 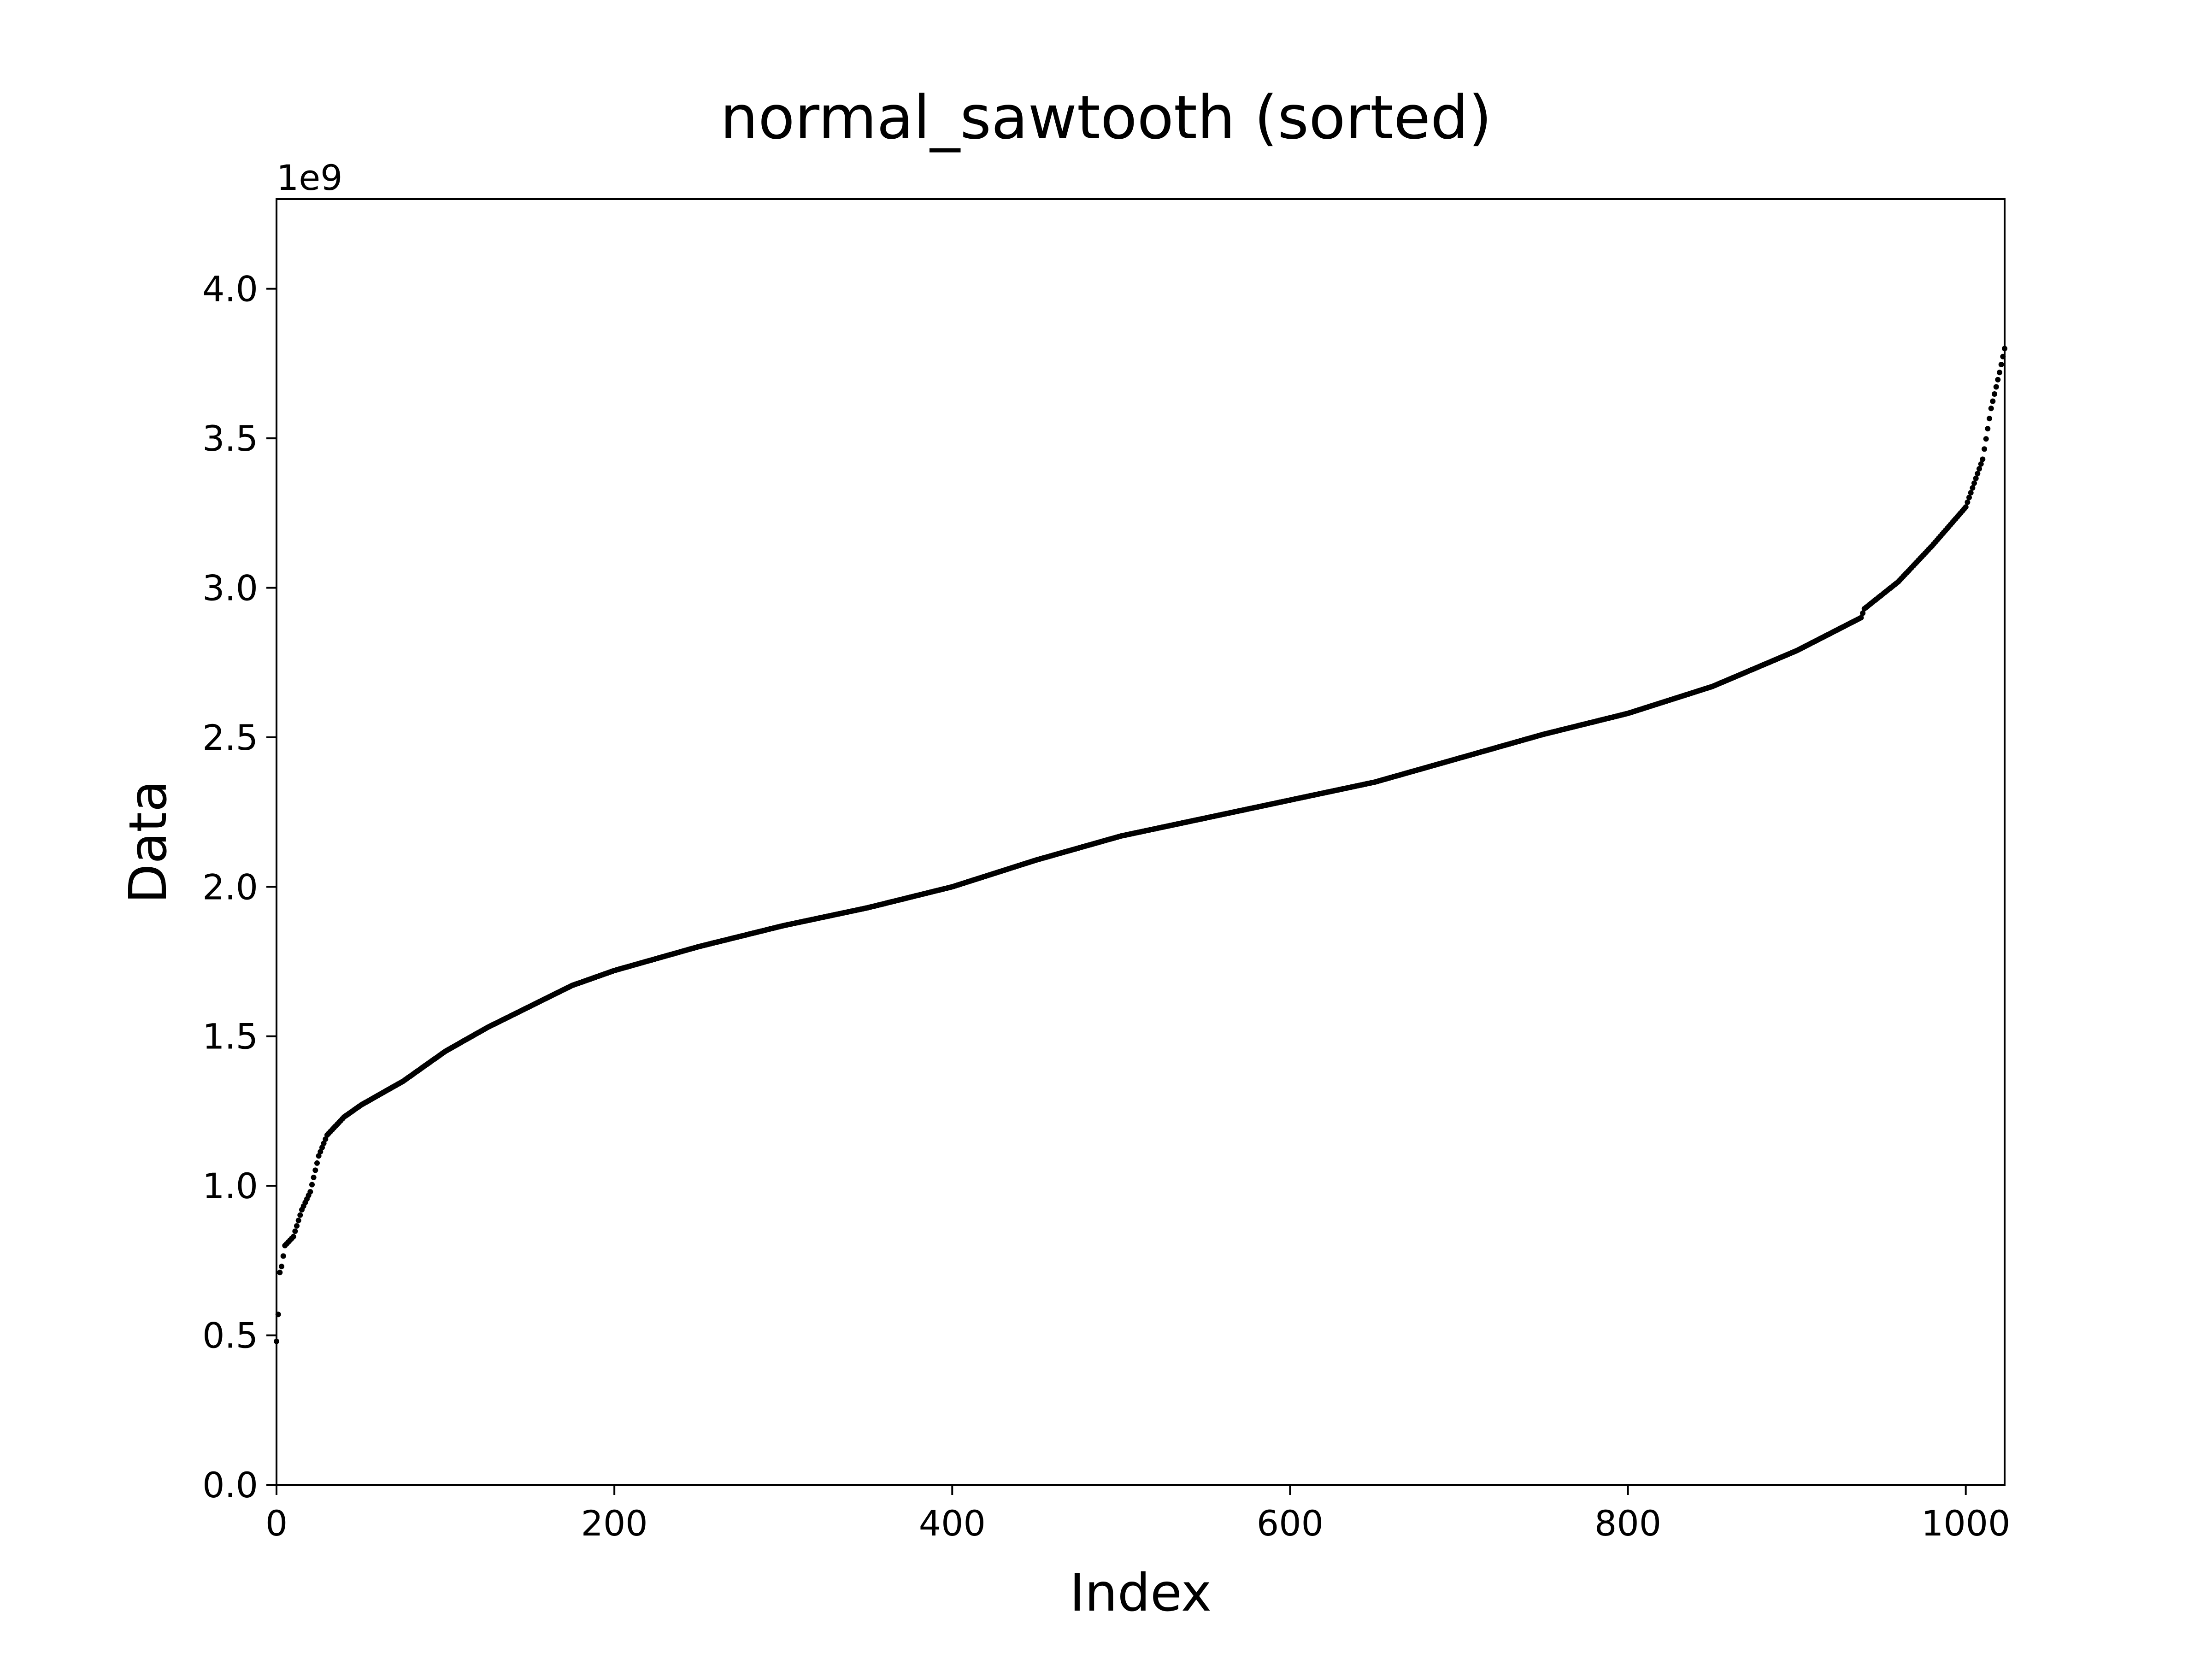 I want to click on y-axis-ticks: 0.0 0.5 1.0 1.5 2.0 2.5 3.0 3.5 4.0, so click(x=239, y=887).